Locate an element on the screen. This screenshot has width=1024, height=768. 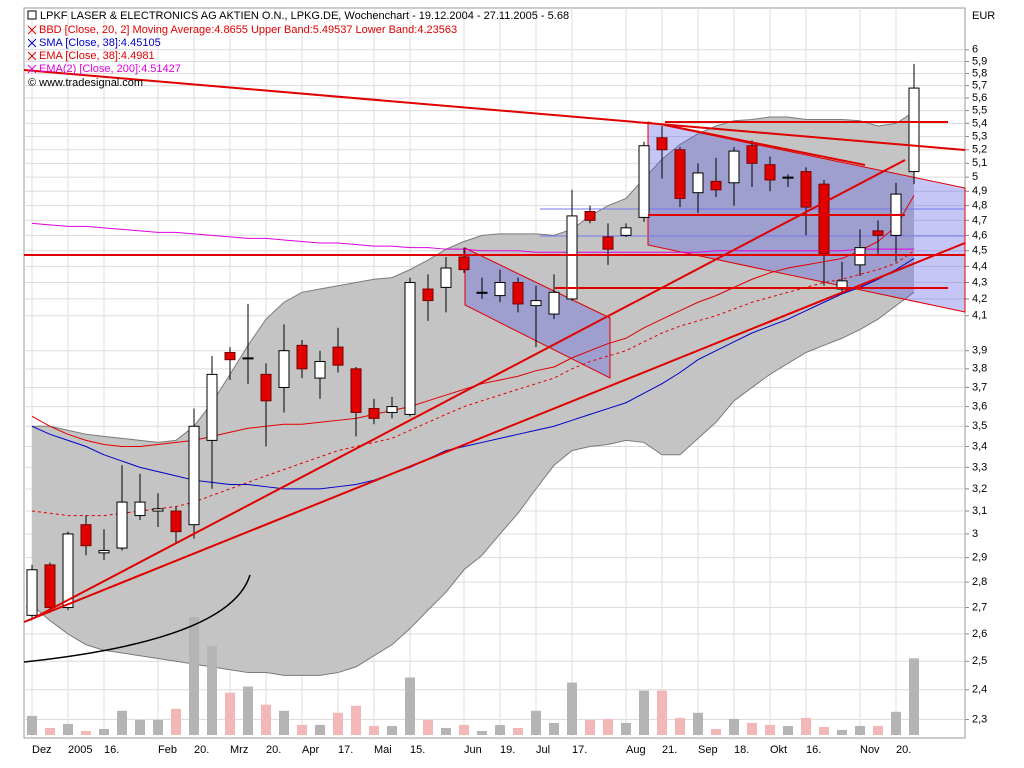
x-tick-label: Nov is located at coordinates (870, 750).